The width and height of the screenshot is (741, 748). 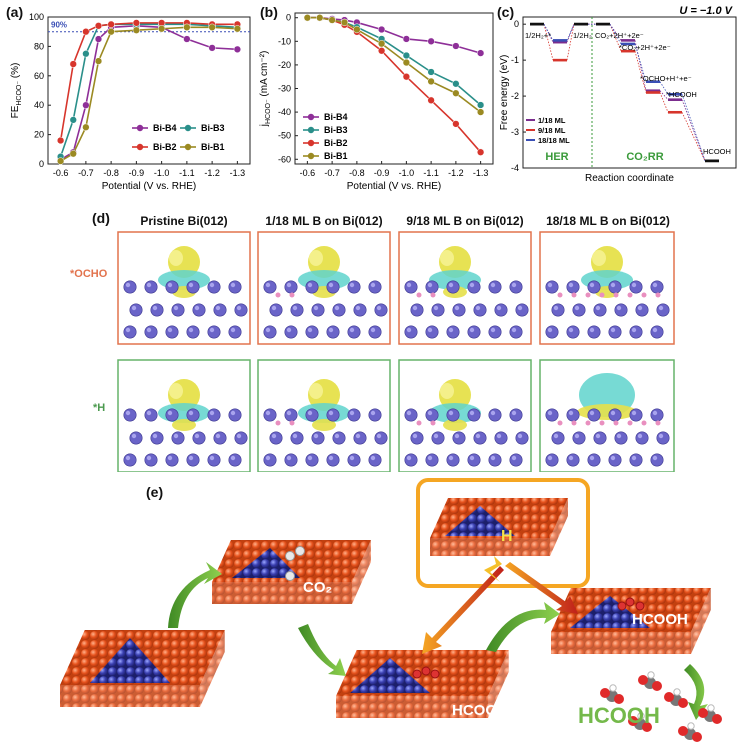 I want to click on y-tick-label: -20, so click(x=284, y=65).